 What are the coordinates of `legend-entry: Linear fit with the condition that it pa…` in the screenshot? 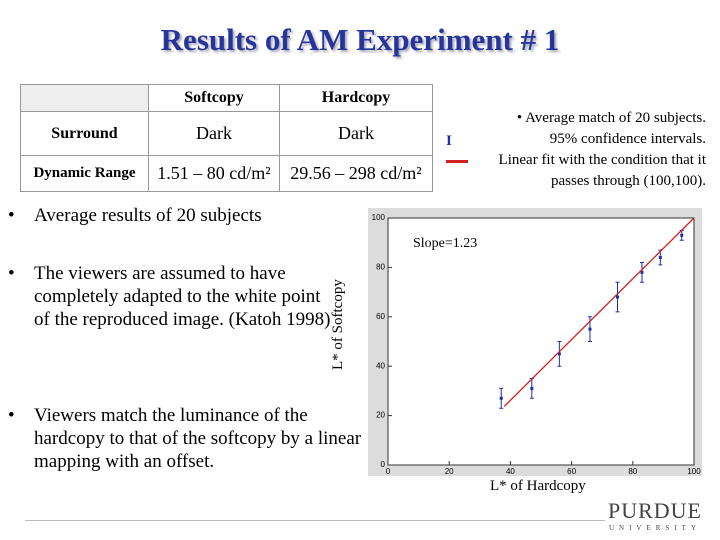 It's located at (576, 171).